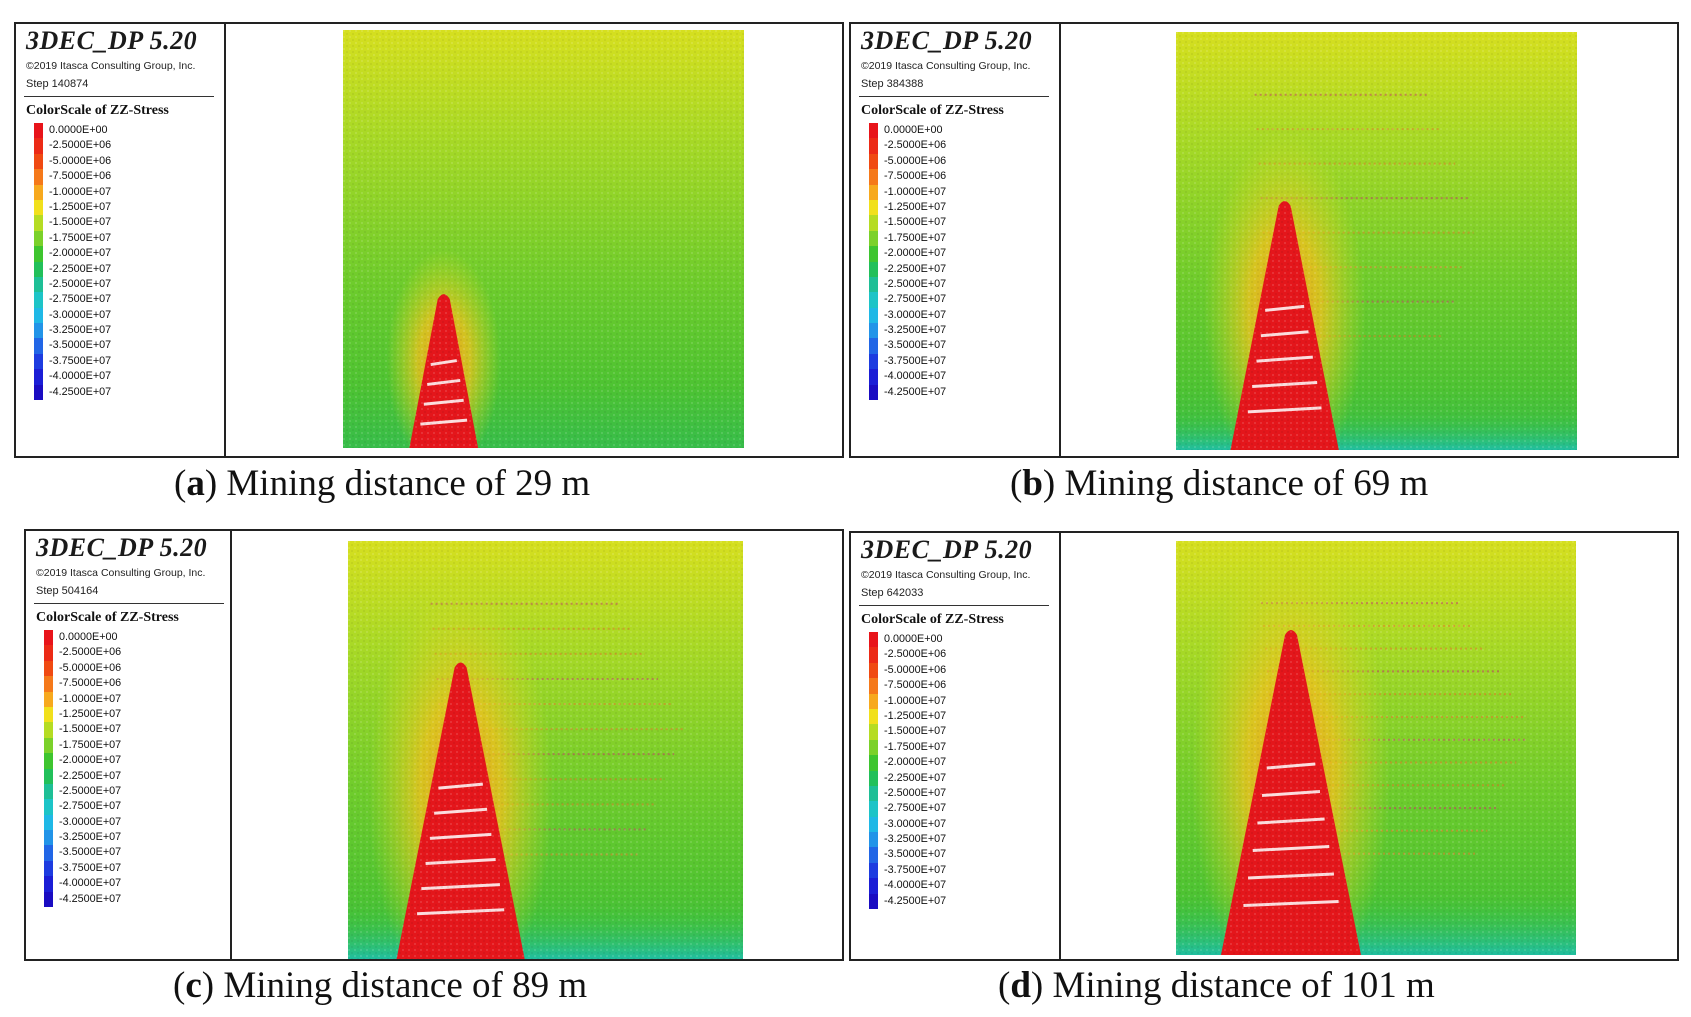 Image resolution: width=1691 pixels, height=1017 pixels. Describe the element at coordinates (67, 591) in the screenshot. I see `step-label: Step 504164` at that location.